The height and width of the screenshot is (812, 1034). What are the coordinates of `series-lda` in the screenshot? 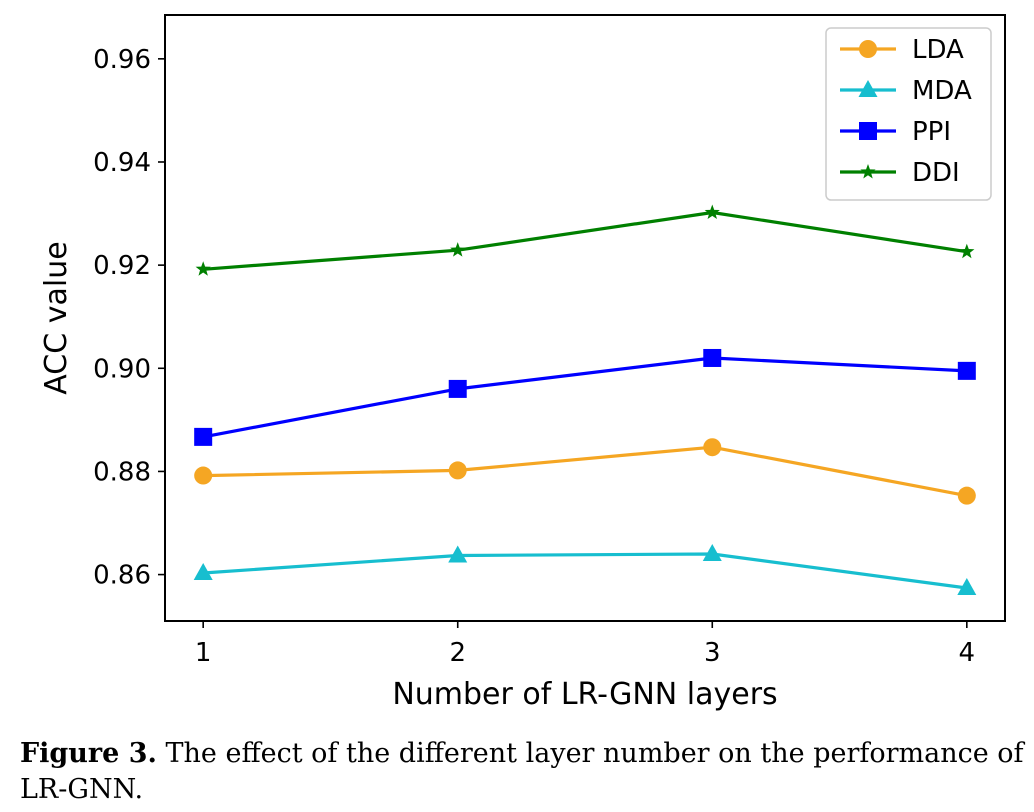 It's located at (585, 471).